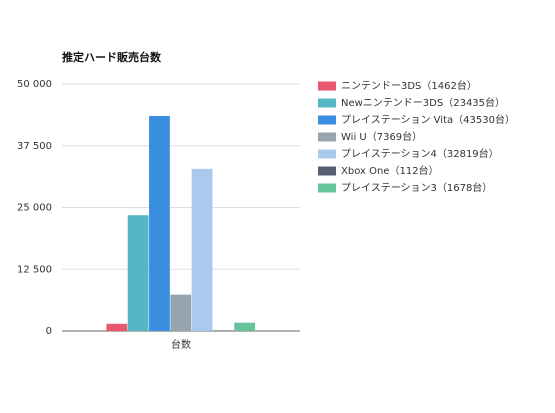  Describe the element at coordinates (34, 269) in the screenshot. I see `y-tick-label: 12 500` at that location.